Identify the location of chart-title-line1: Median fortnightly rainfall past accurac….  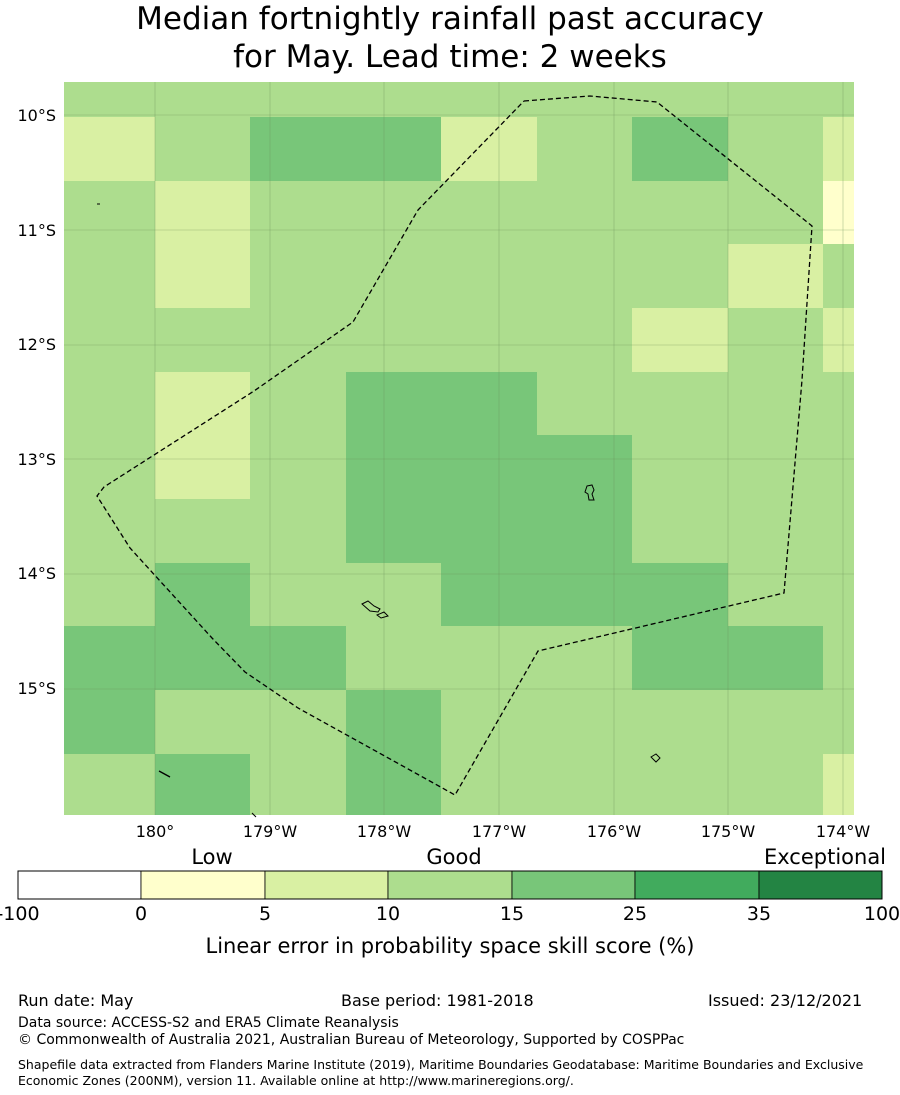
(450, 19).